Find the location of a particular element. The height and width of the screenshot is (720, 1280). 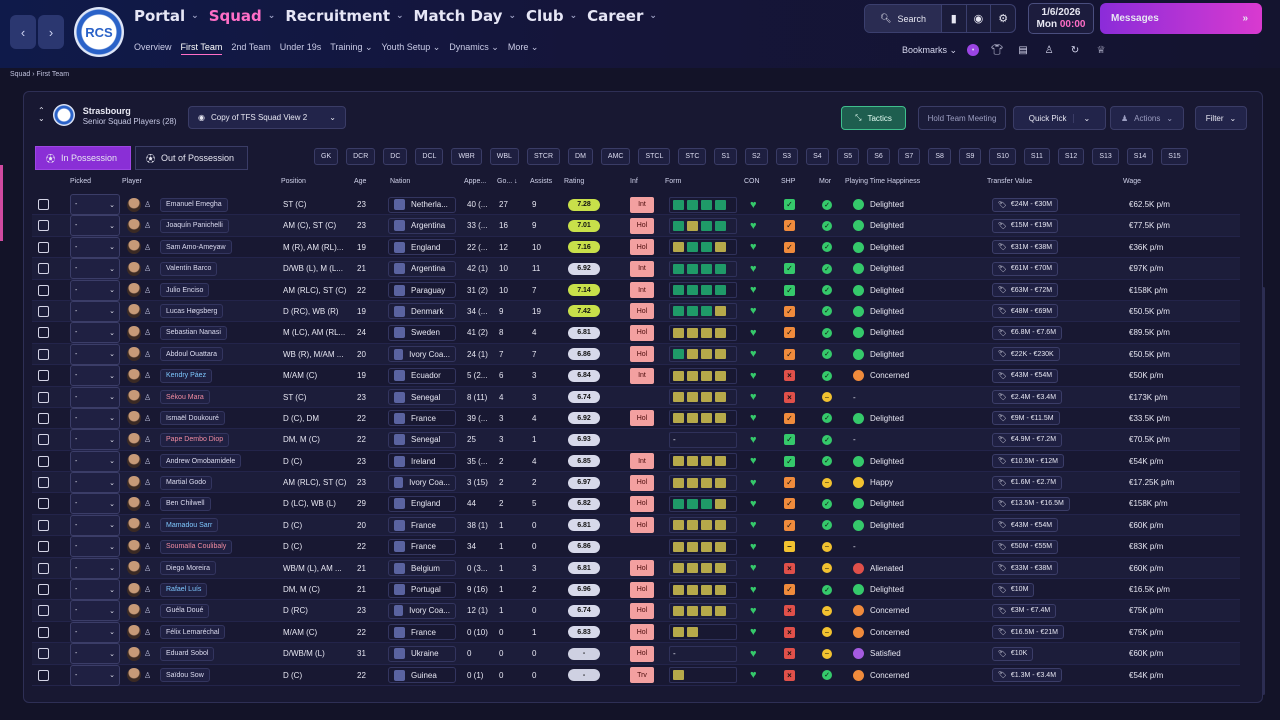

transfer-value-cell: 🏷︎ €61M - €70M is located at coordinates (1047, 268).